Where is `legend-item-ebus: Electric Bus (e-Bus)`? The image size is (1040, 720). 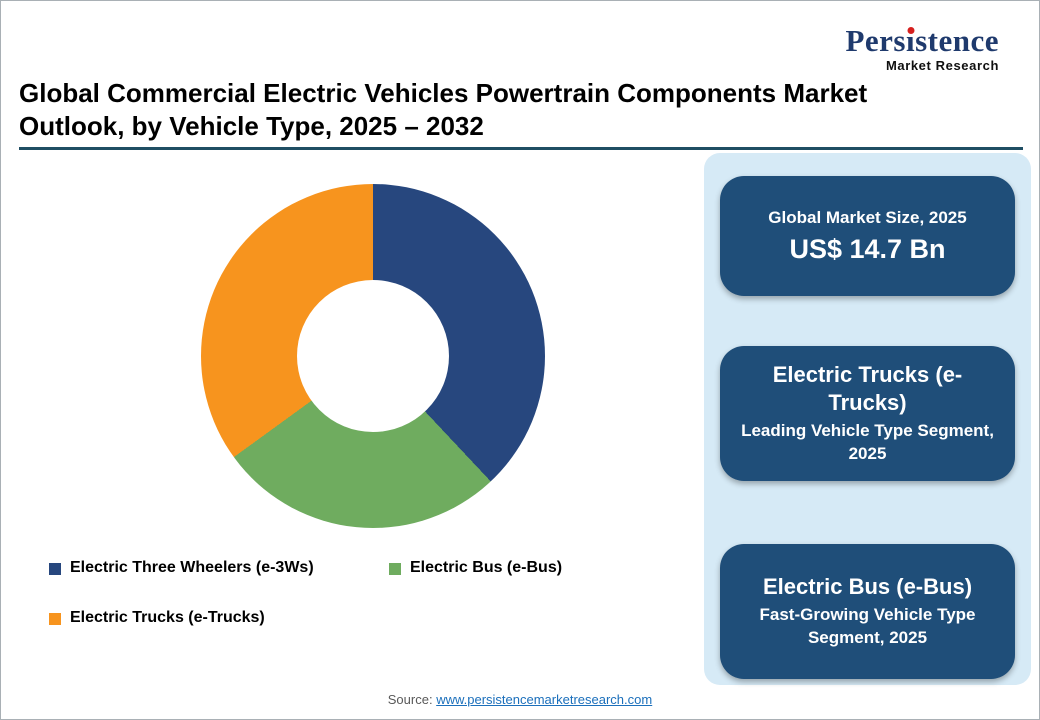 legend-item-ebus: Electric Bus (e-Bus) is located at coordinates (539, 568).